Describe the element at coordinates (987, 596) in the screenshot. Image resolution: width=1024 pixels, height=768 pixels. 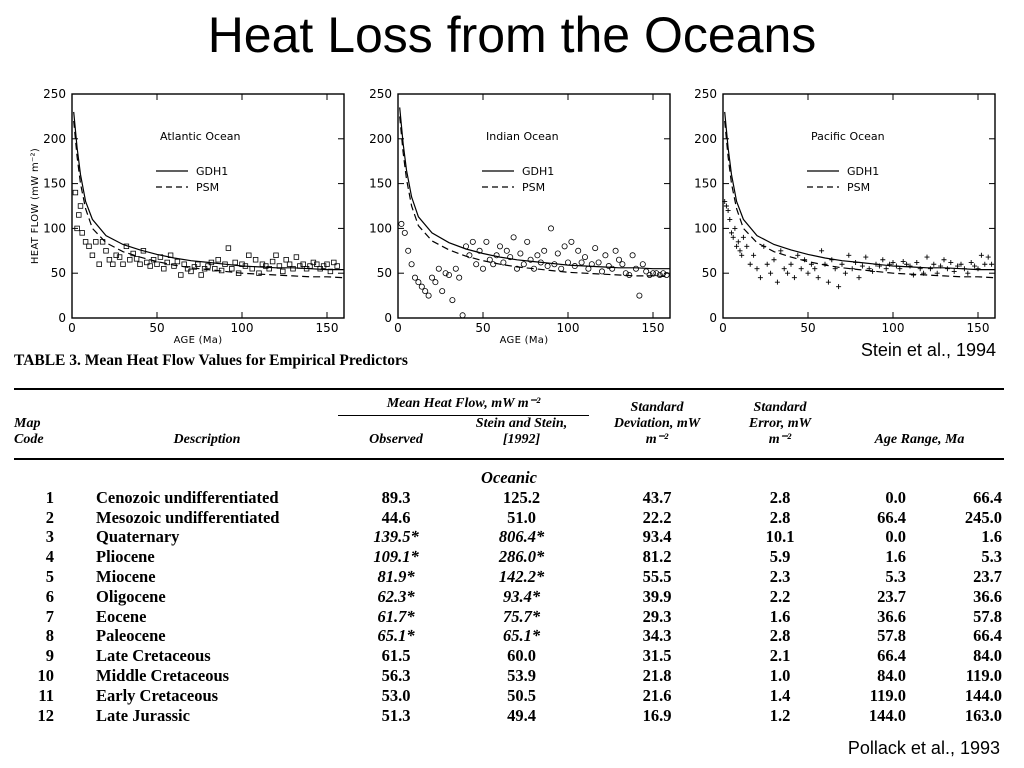
I see `cell-age-max: 36.6` at that location.